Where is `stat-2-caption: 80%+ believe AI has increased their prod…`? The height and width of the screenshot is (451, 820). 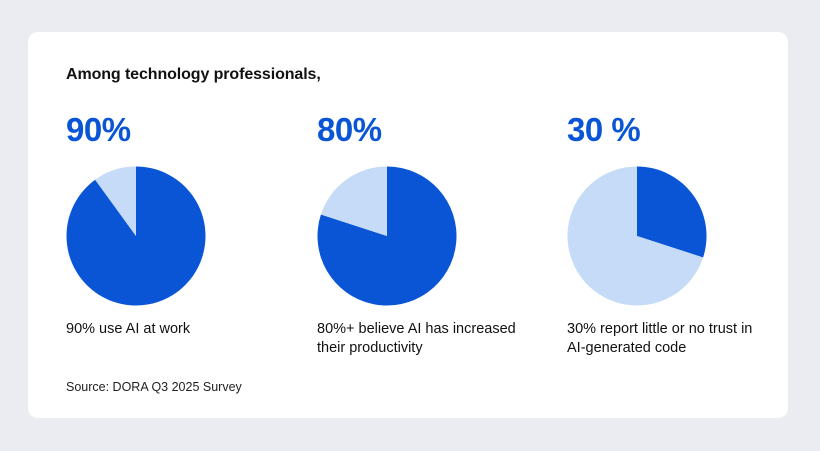 stat-2-caption: 80%+ believe AI has increased their prod… is located at coordinates (416, 338).